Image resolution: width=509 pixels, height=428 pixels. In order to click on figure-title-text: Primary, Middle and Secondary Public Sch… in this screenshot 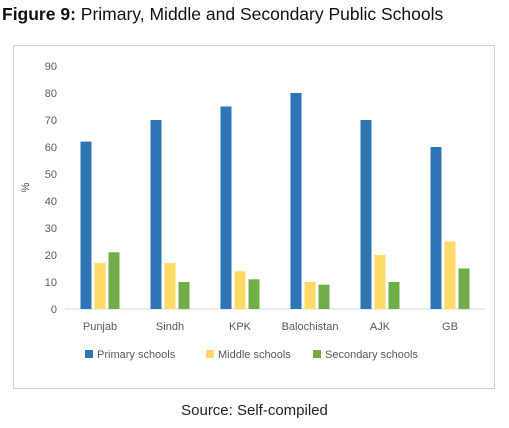, I will do `click(262, 14)`.